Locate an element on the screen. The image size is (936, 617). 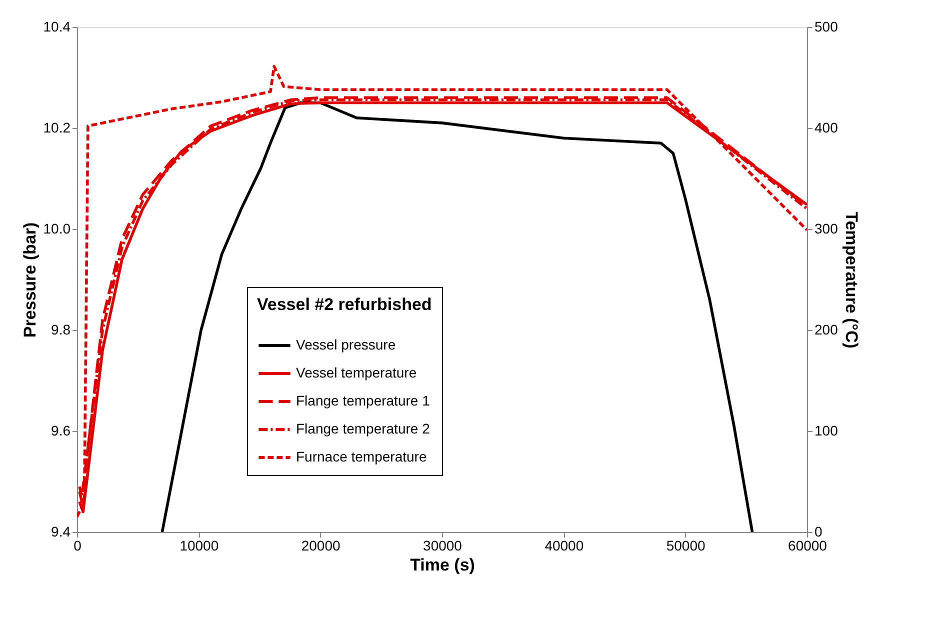
y2-tick-label: 0 is located at coordinates (818, 532).